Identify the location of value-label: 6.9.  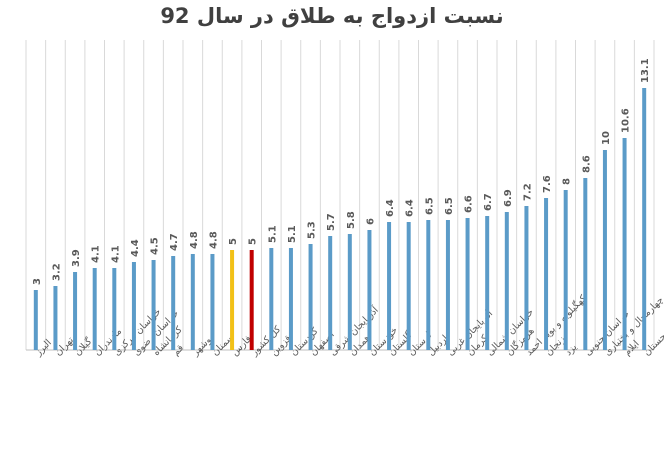
(508, 198).